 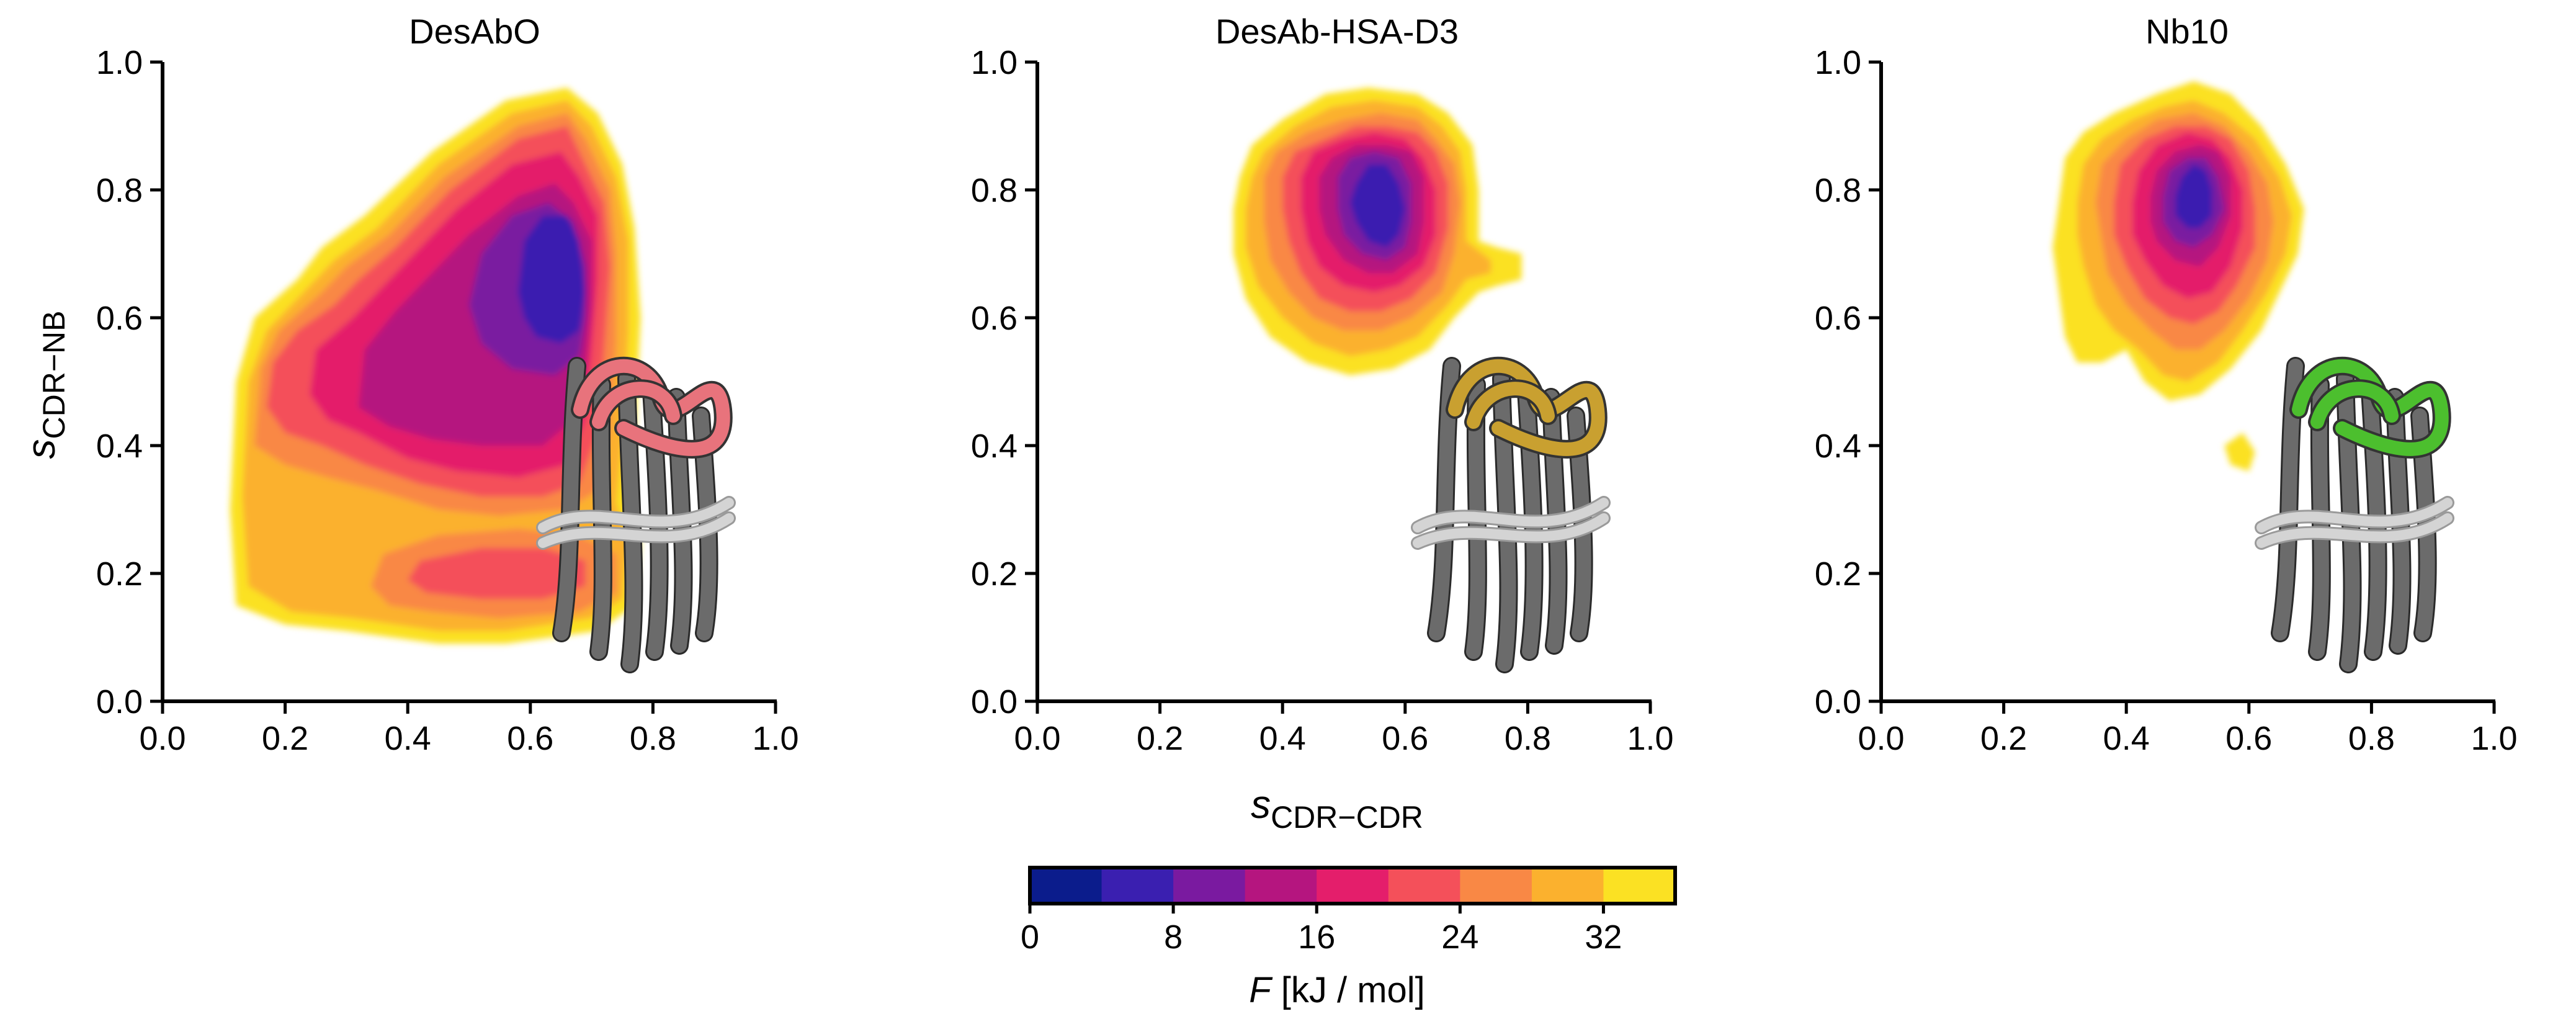 I want to click on colorbar: 0 8 16 24 32, so click(x=1349, y=911).